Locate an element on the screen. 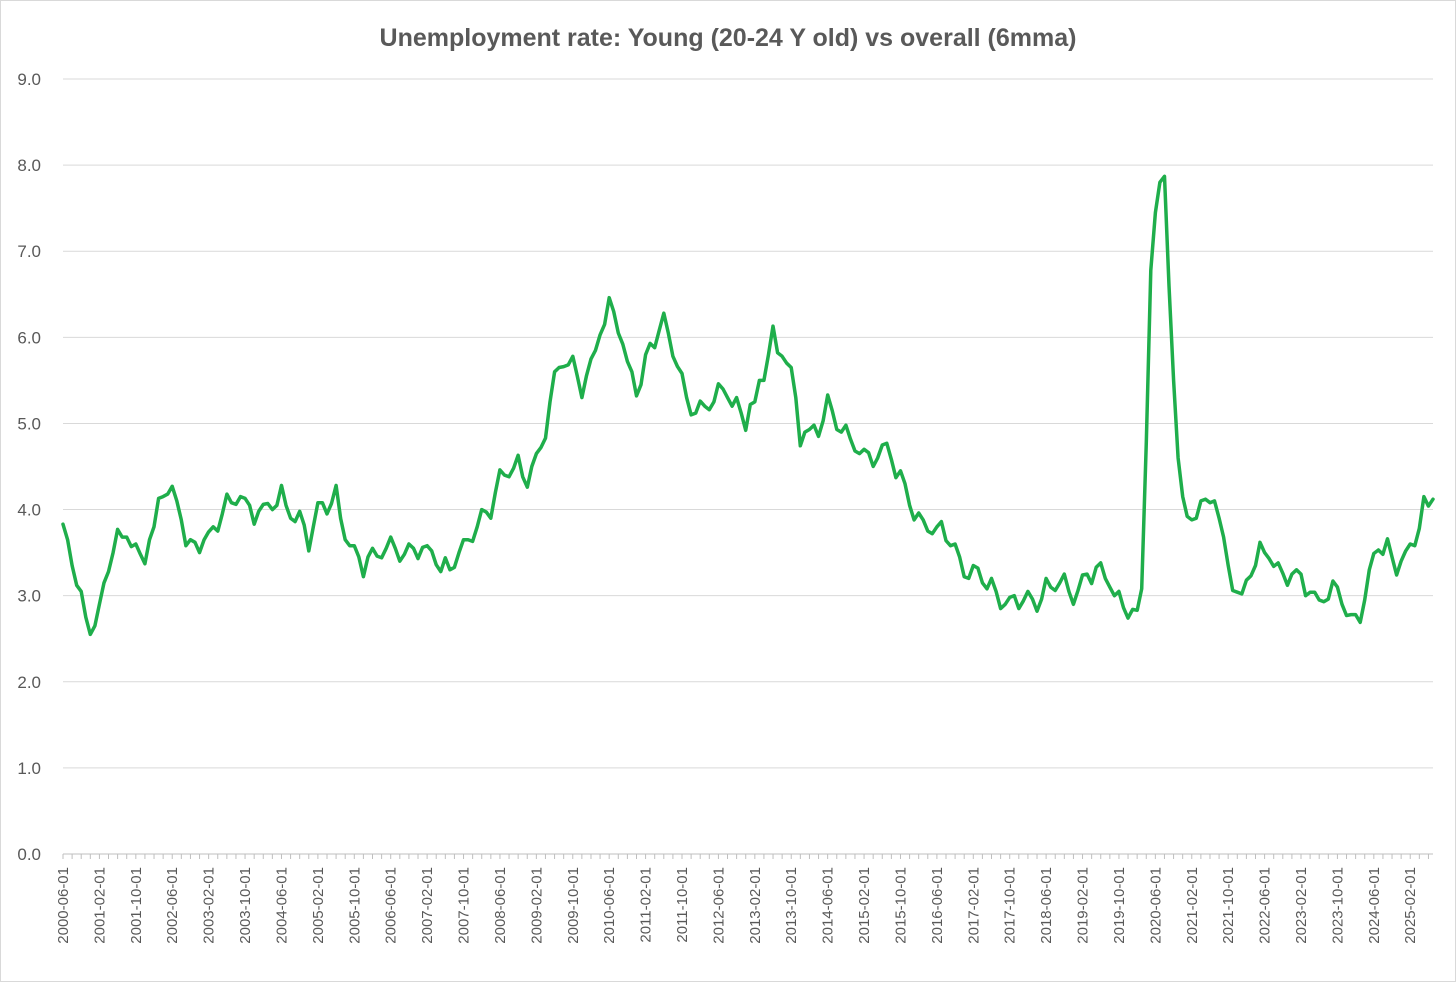 This screenshot has width=1456, height=982. x-tick-label: 2024-06-01 is located at coordinates (1374, 905).